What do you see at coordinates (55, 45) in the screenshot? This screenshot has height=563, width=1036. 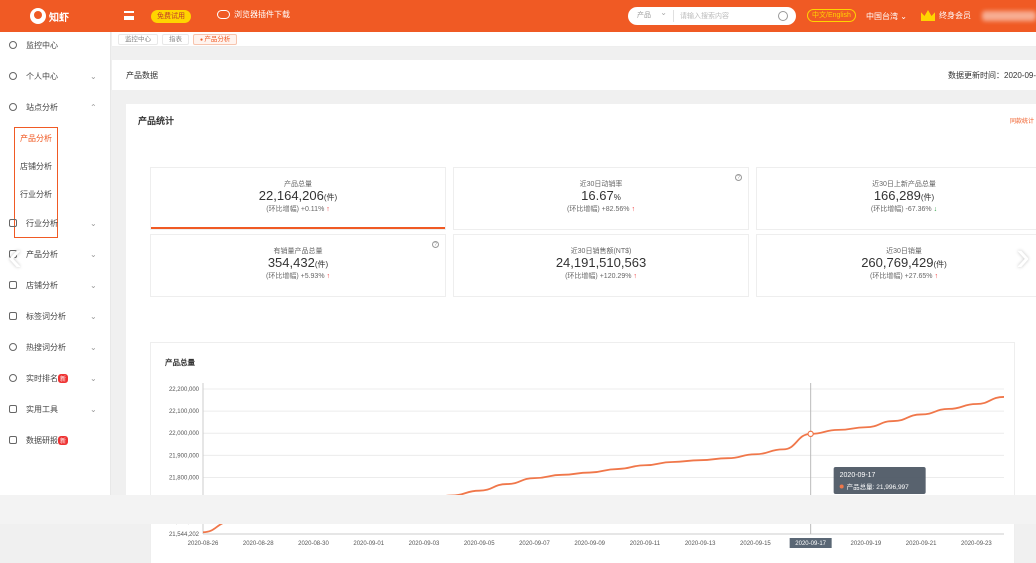 I see `sidebar-item-monitor: 监控中心` at bounding box center [55, 45].